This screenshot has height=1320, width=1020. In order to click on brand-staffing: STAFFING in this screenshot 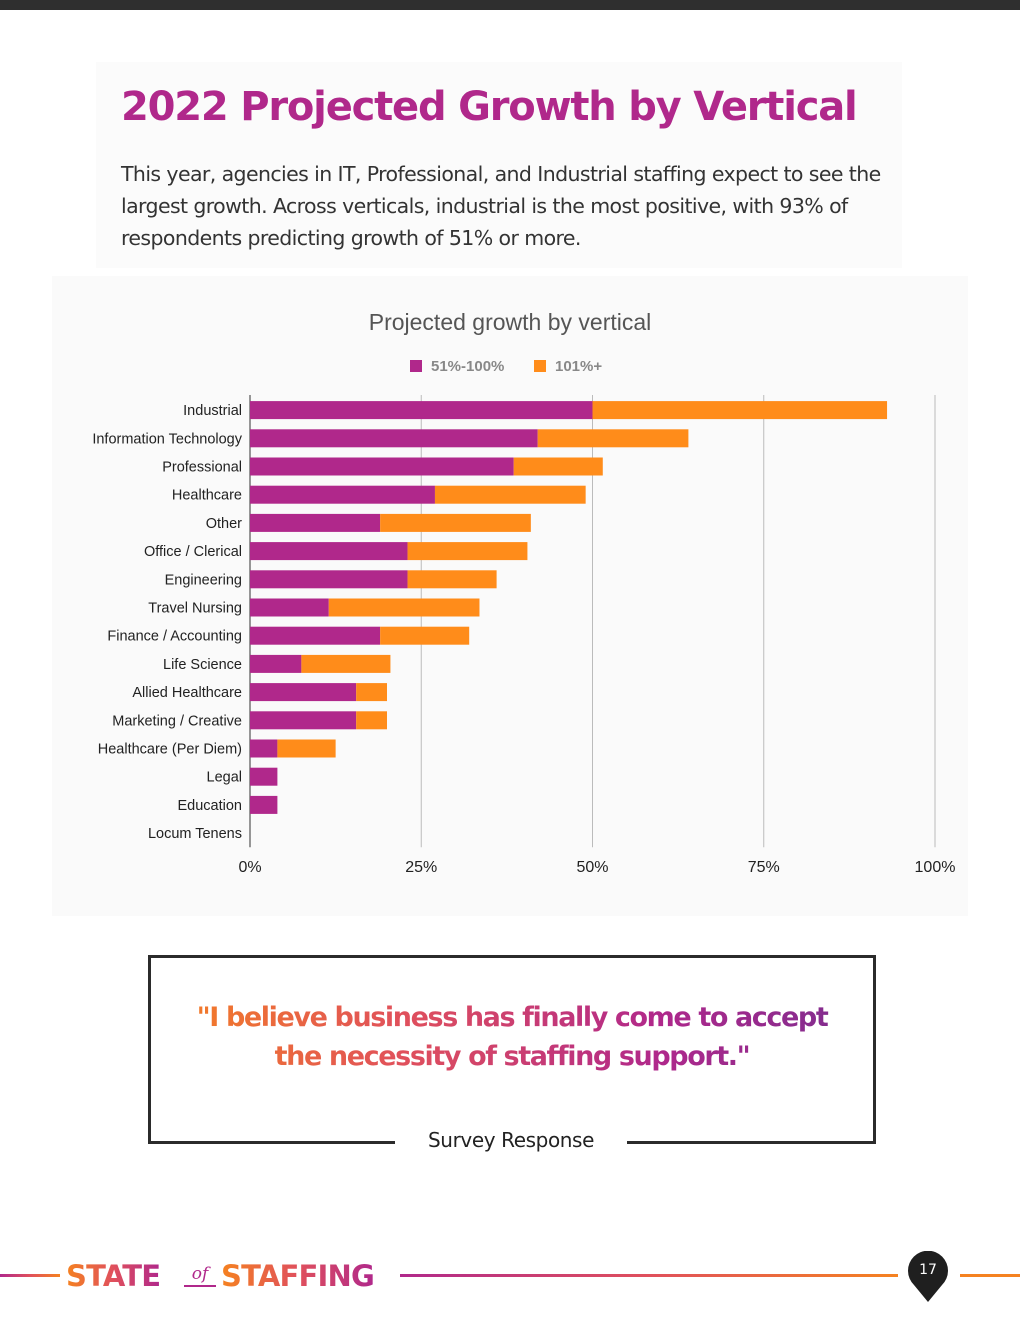, I will do `click(298, 1276)`.